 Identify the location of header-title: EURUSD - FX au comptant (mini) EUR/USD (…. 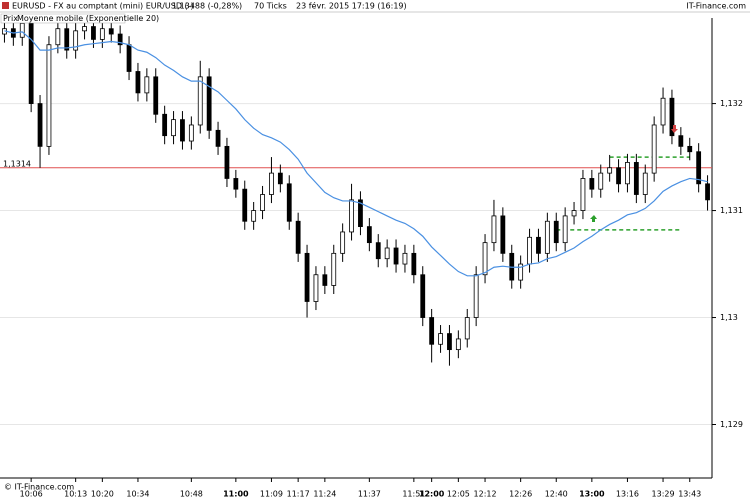
(103, 6).